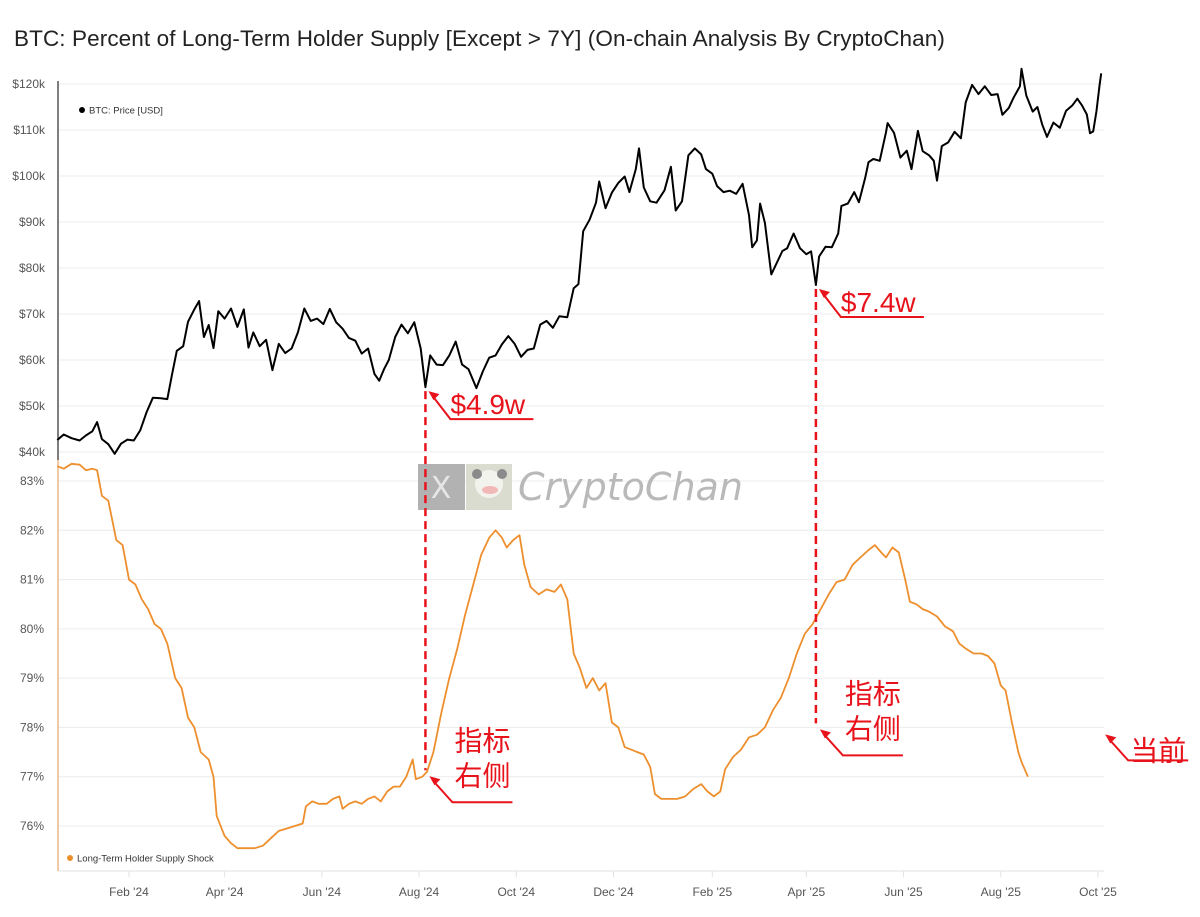  I want to click on supply-tick-label: 81%, so click(32, 580).